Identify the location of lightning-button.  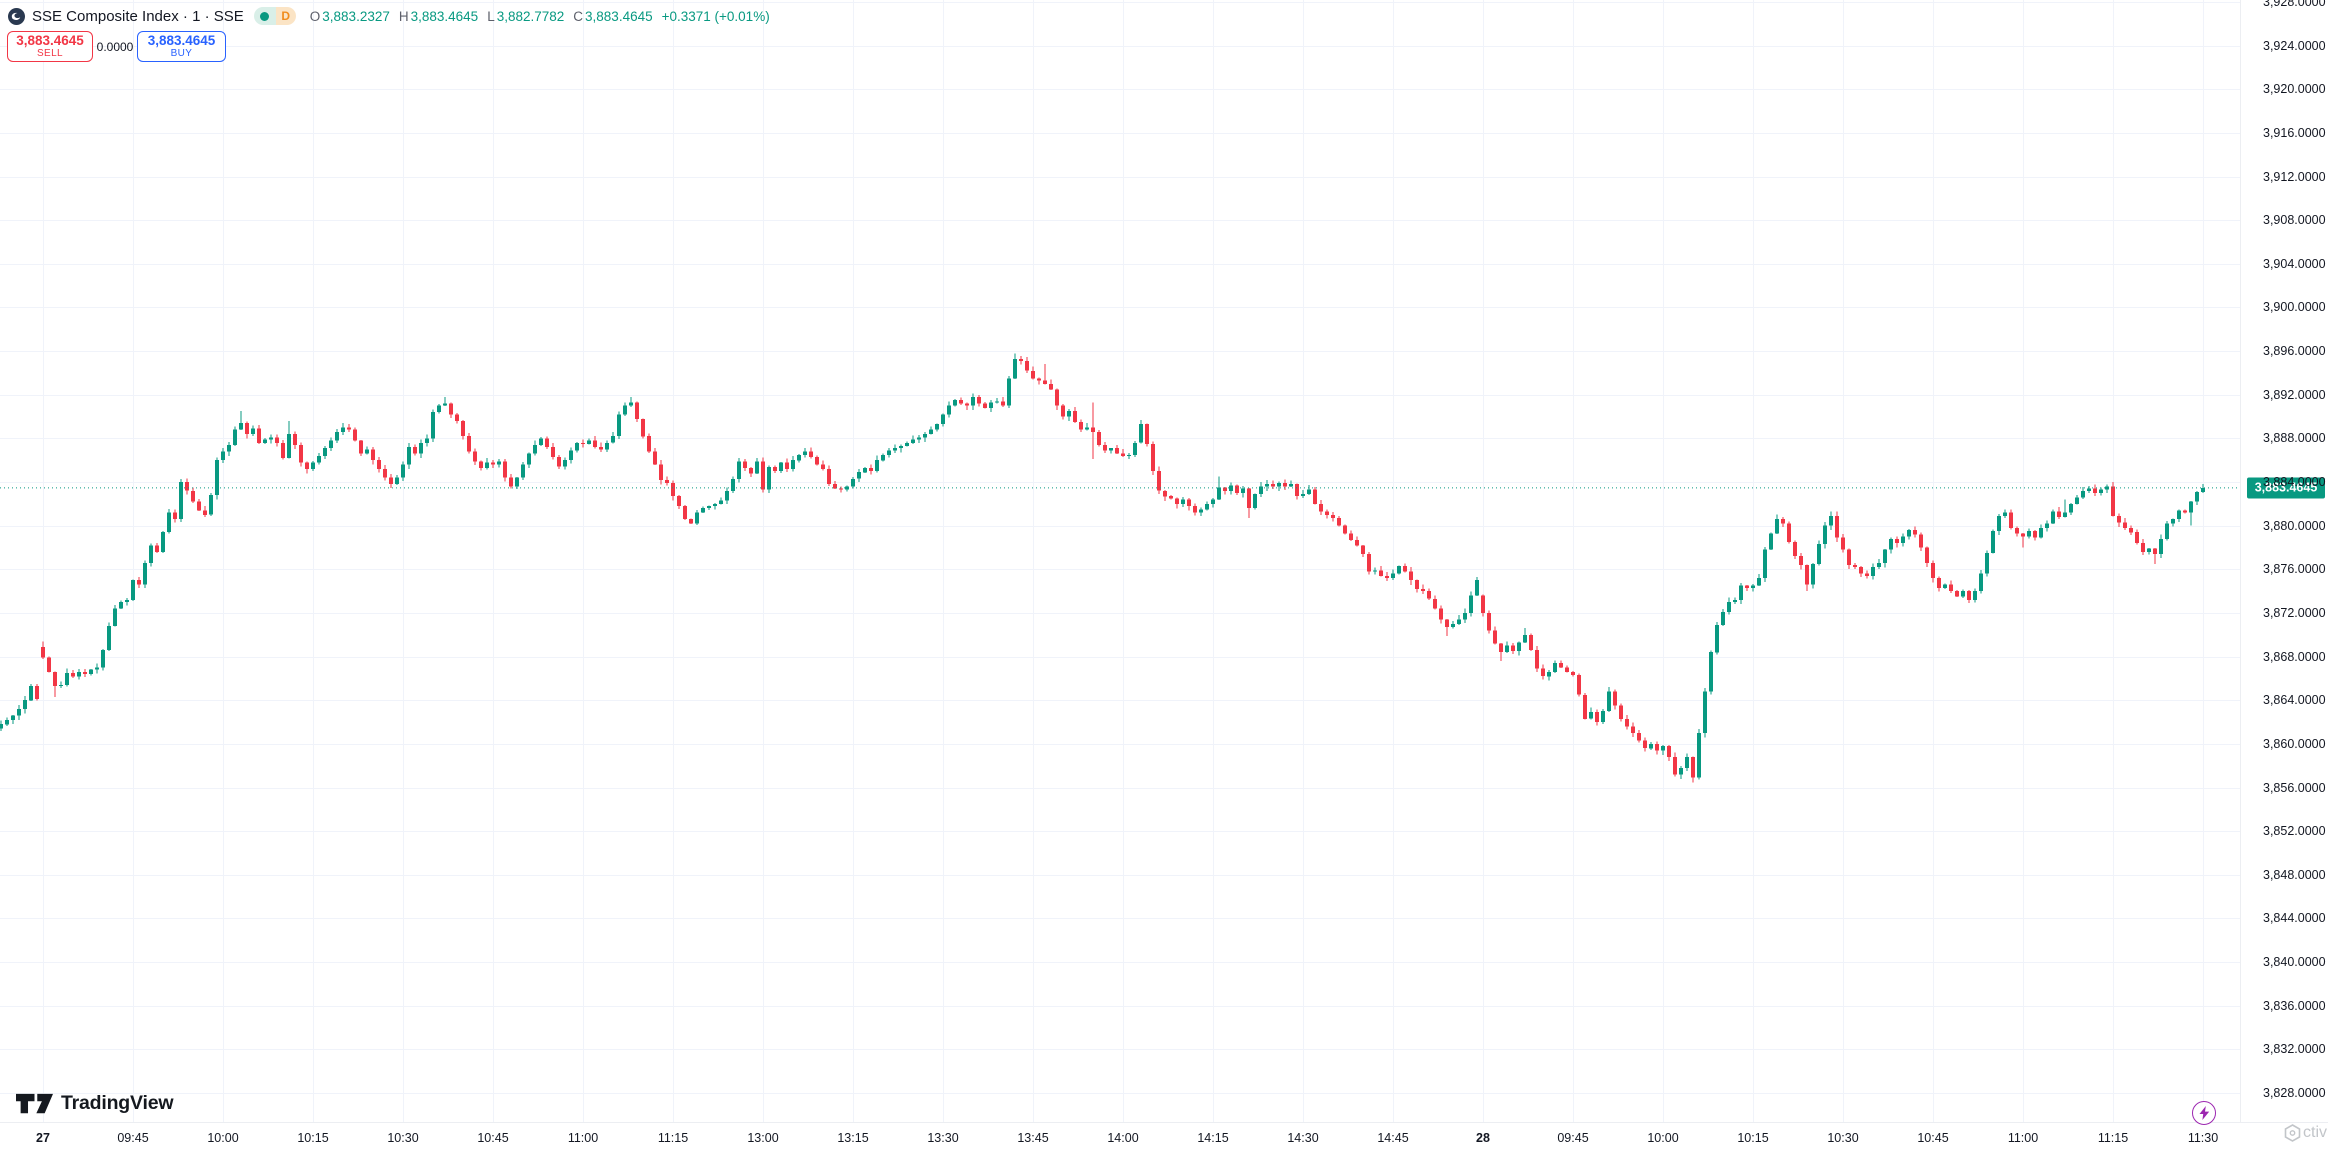
(2204, 1113).